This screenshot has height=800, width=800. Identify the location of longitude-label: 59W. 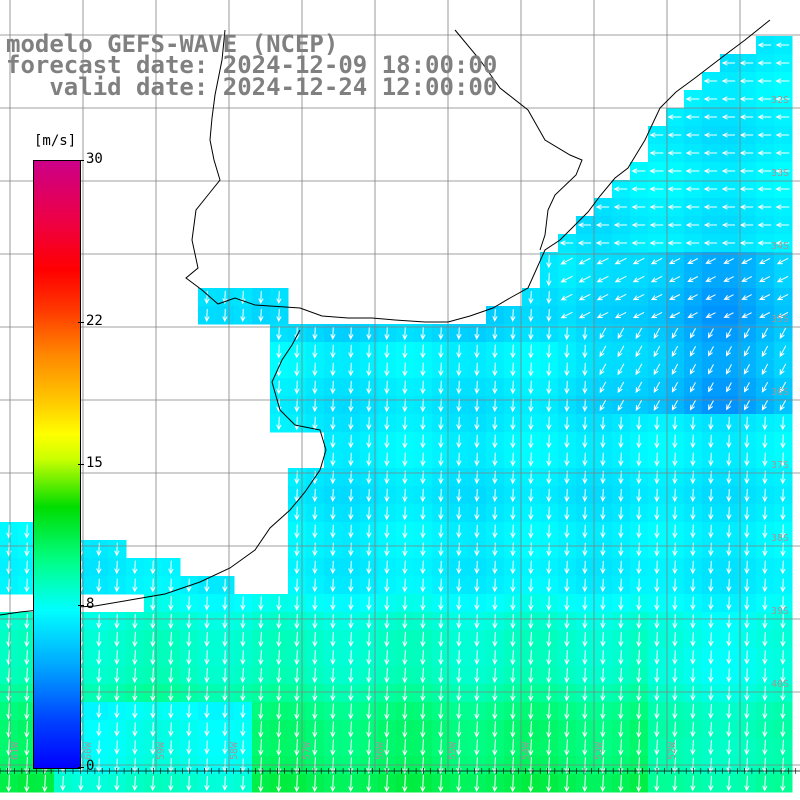
(161, 750).